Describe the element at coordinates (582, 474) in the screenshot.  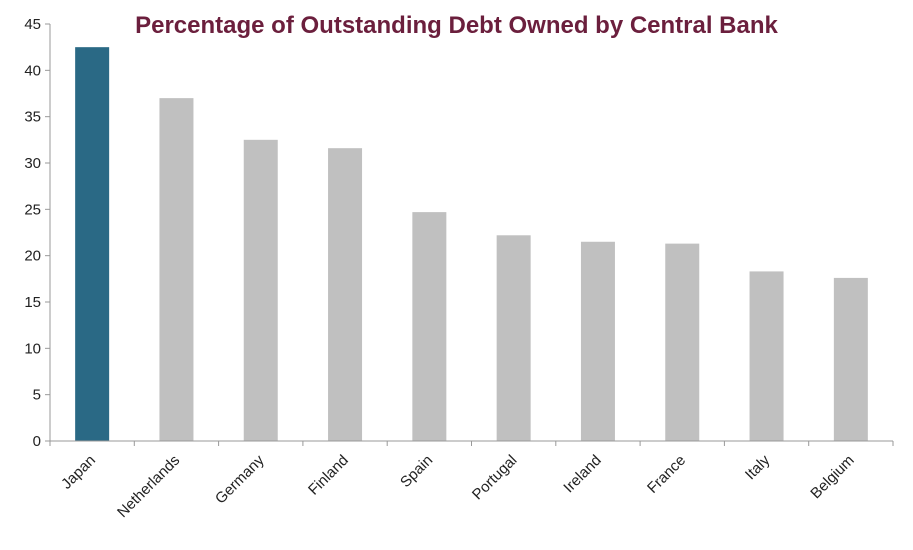
I see `x-tick-label: Ireland` at that location.